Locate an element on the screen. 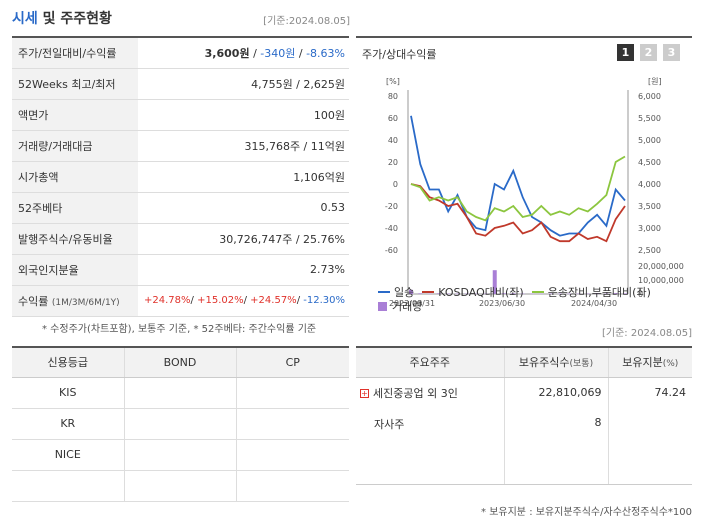 The height and width of the screenshot is (525, 702). table-row: 발행주식수/유동비율 30,726,747주 / 25.76% is located at coordinates (180, 239).